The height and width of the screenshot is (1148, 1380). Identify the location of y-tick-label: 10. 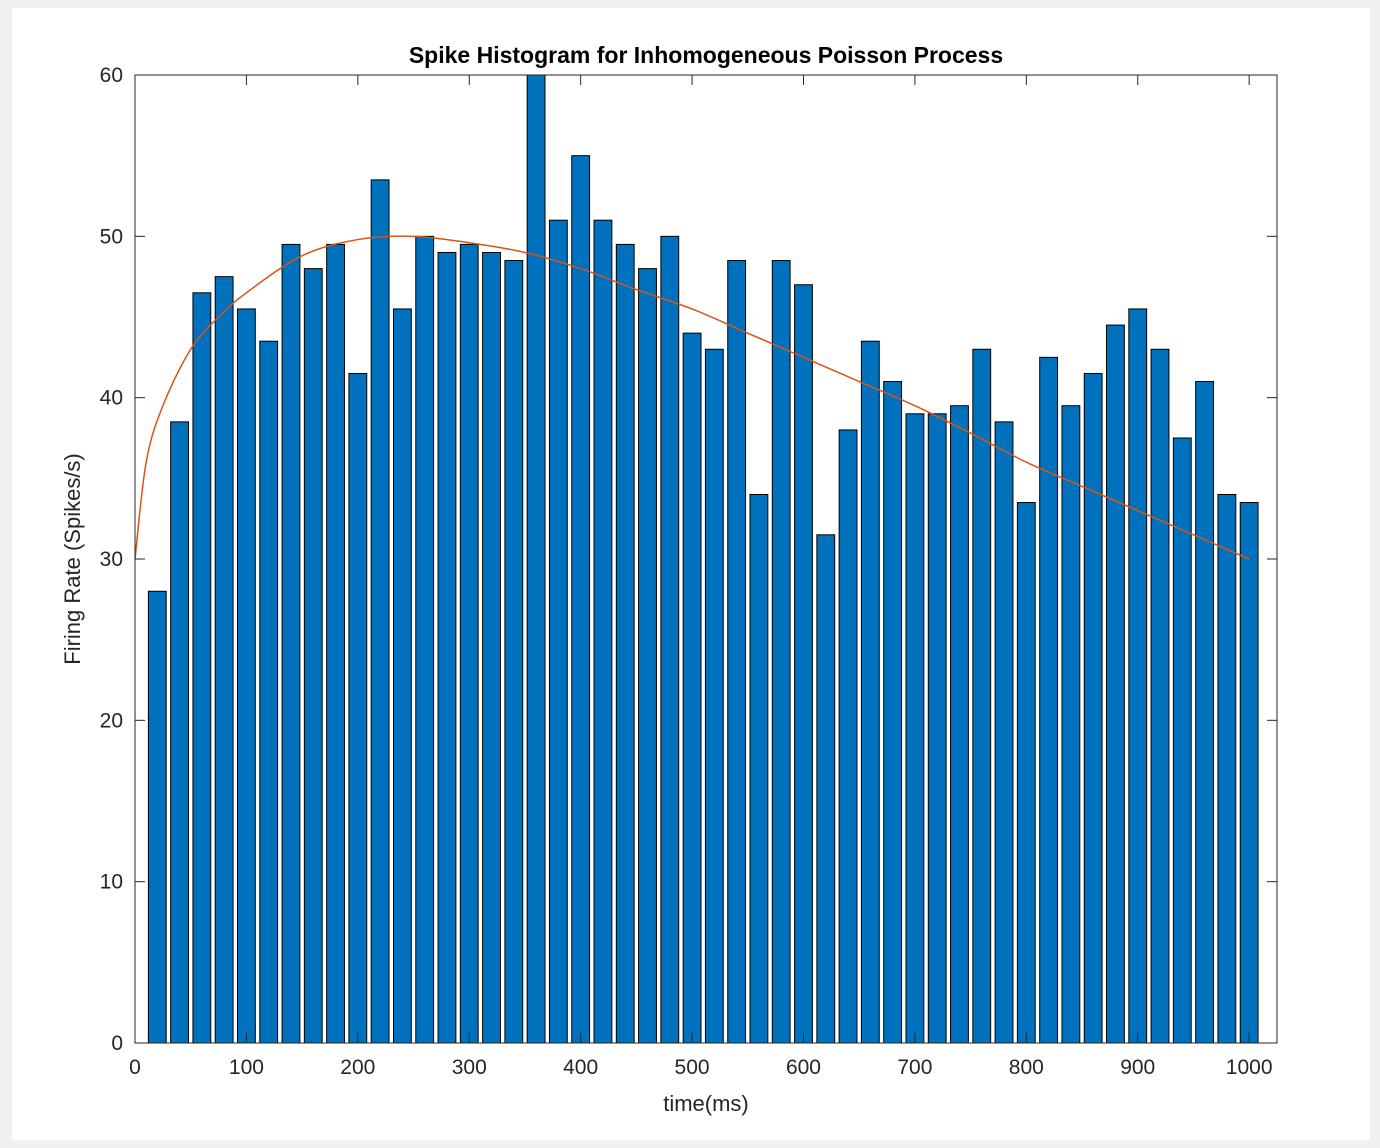
(111, 882).